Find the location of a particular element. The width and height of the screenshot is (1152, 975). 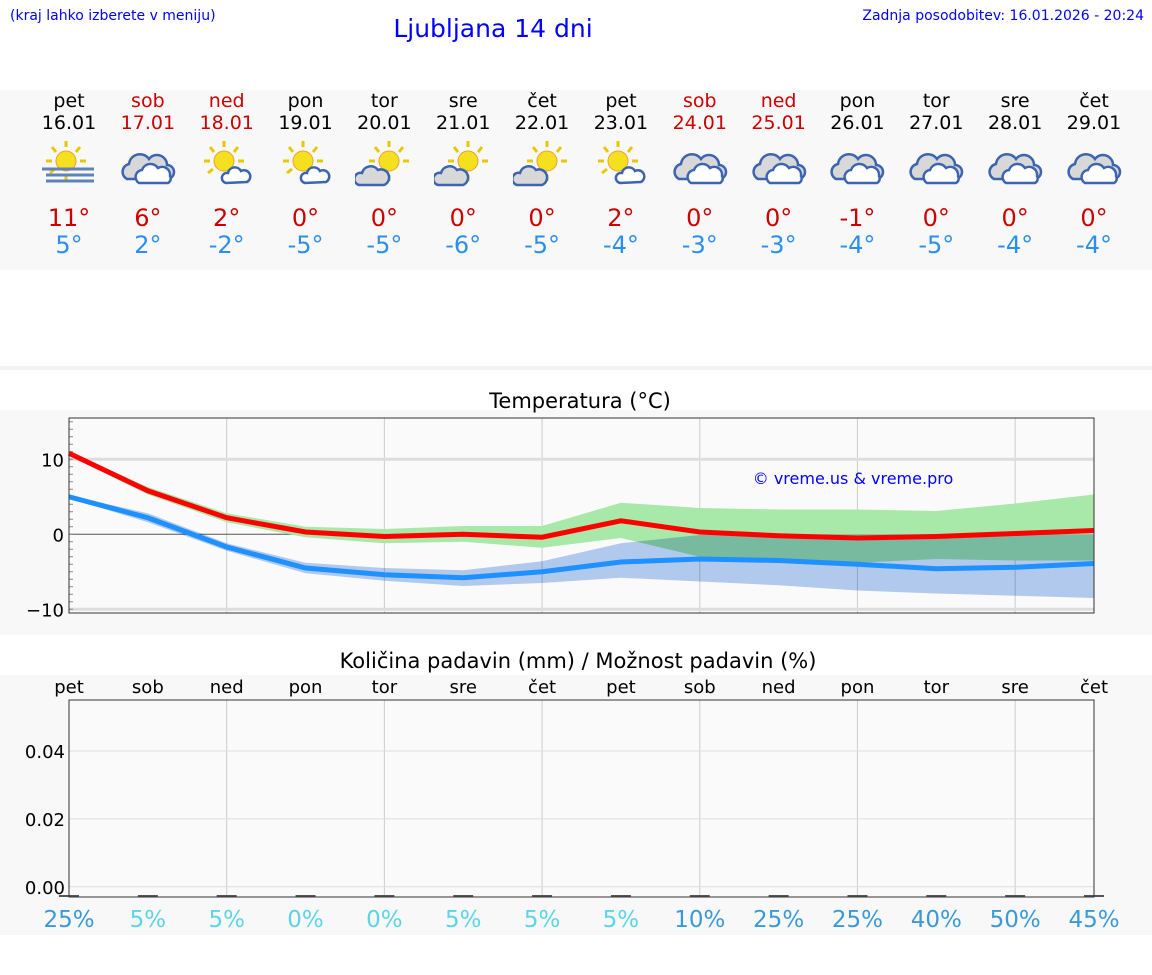

max-temp: 2° is located at coordinates (227, 218).